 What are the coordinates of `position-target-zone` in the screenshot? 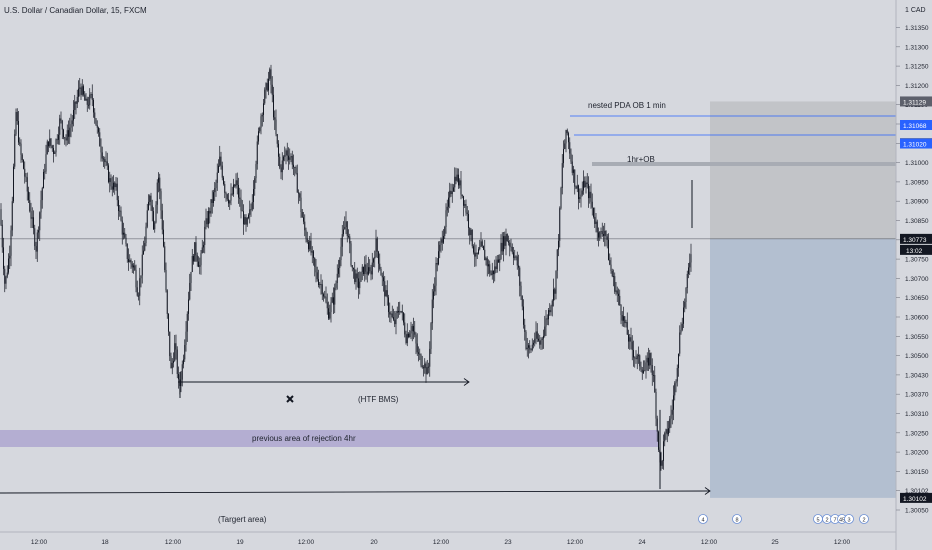 It's located at (803, 368).